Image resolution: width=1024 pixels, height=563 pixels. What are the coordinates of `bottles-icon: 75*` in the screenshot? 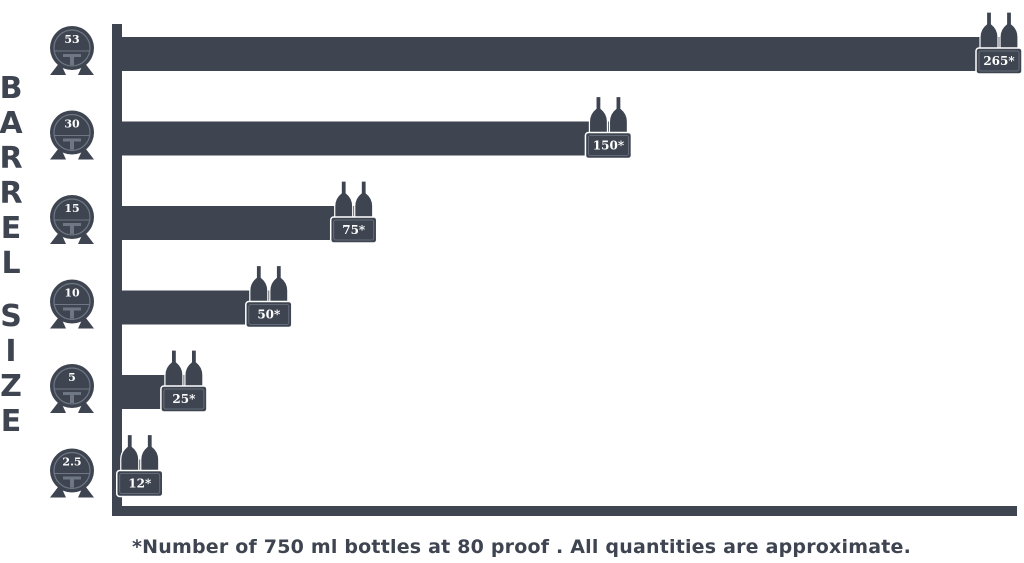 It's located at (353, 212).